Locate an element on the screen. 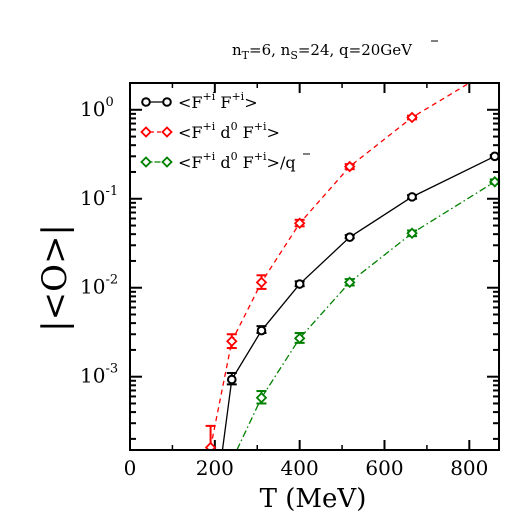 The width and height of the screenshot is (527, 527). chart-title: nT=6, nS=24, q=20GeV is located at coordinates (322, 51).